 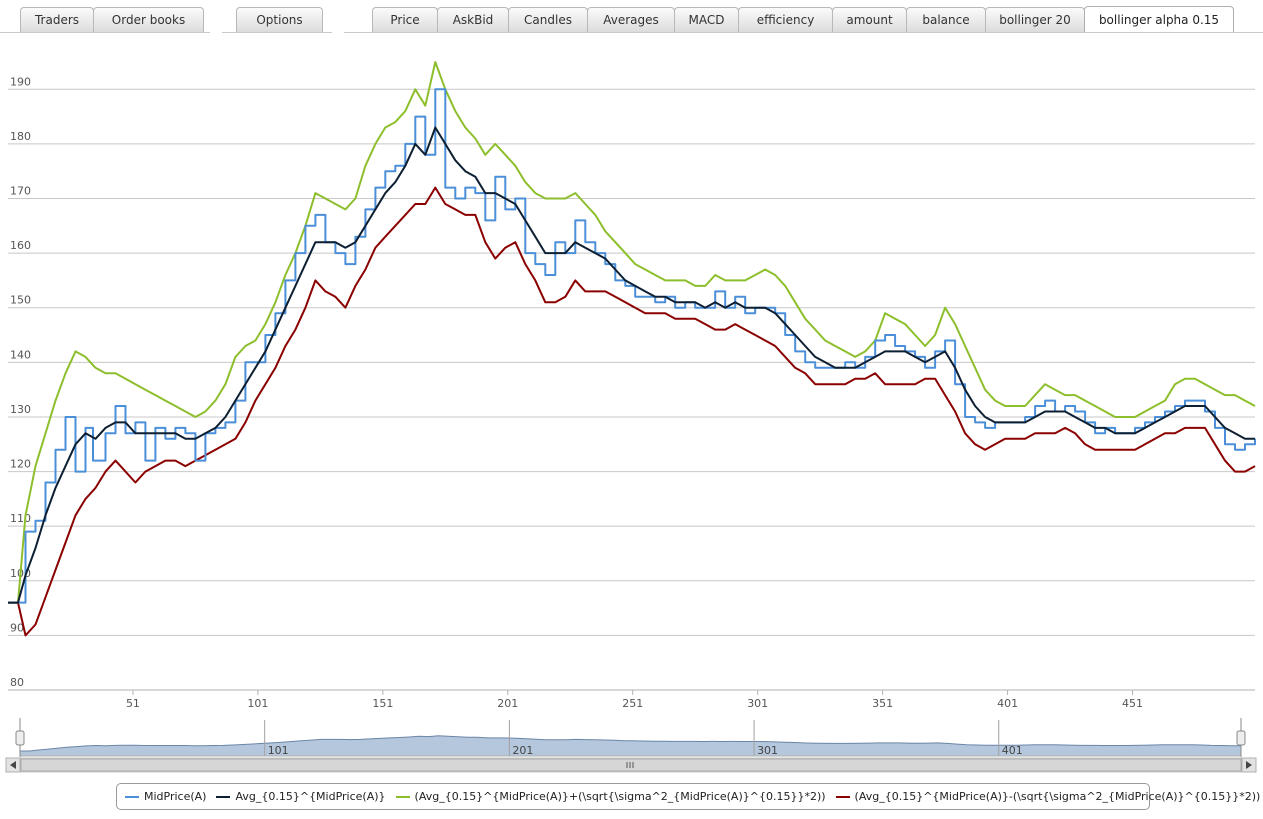 I want to click on tab-averages: Averages, so click(x=631, y=19).